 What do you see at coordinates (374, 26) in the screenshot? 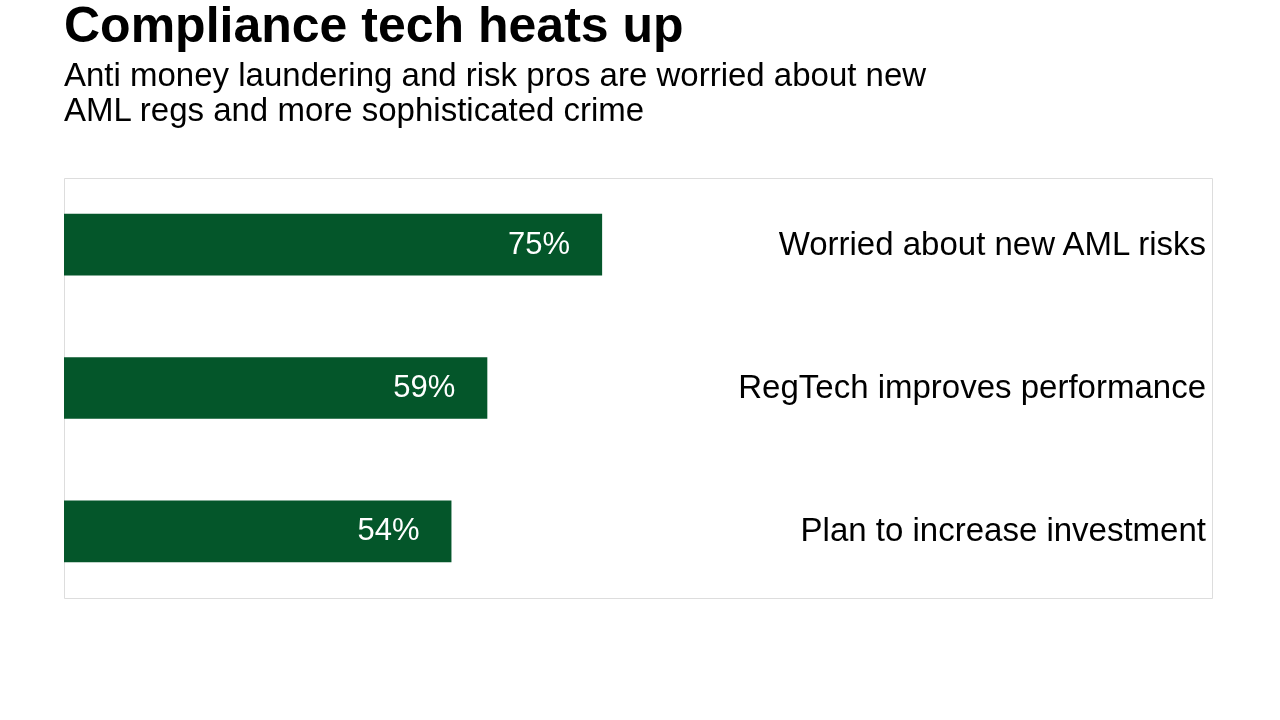
I see `chart-title: Compliance tech heats up` at bounding box center [374, 26].